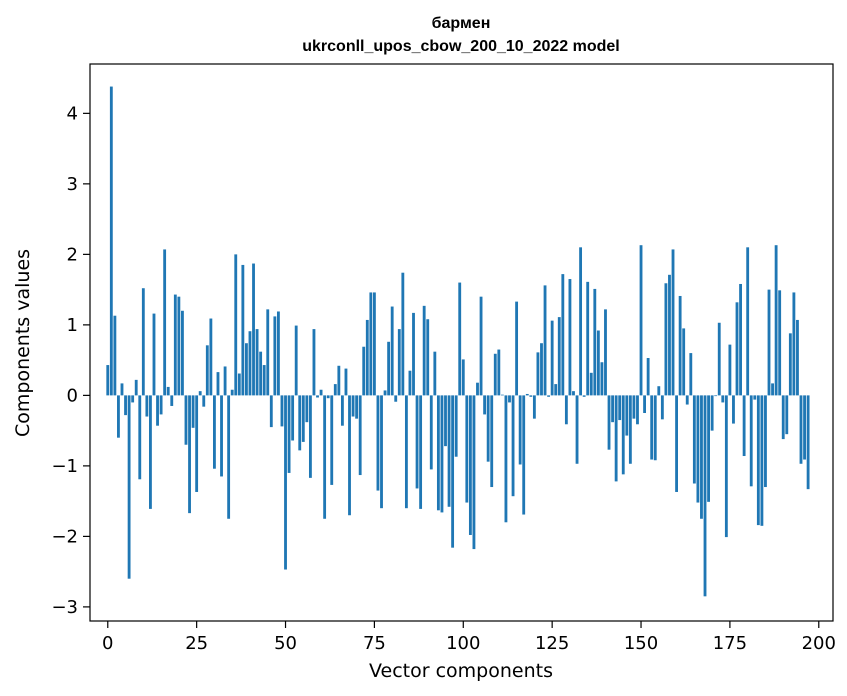 This screenshot has width=847, height=696. Describe the element at coordinates (463, 643) in the screenshot. I see `x-tick-label: 100` at that location.